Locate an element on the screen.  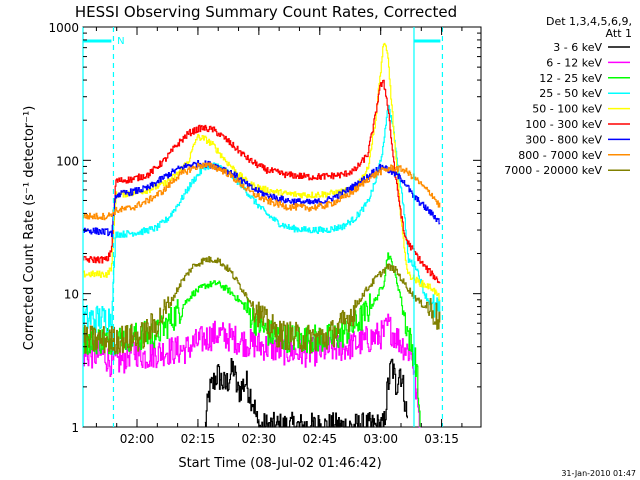
x-tick-label-2: 02:30 is located at coordinates (259, 439).